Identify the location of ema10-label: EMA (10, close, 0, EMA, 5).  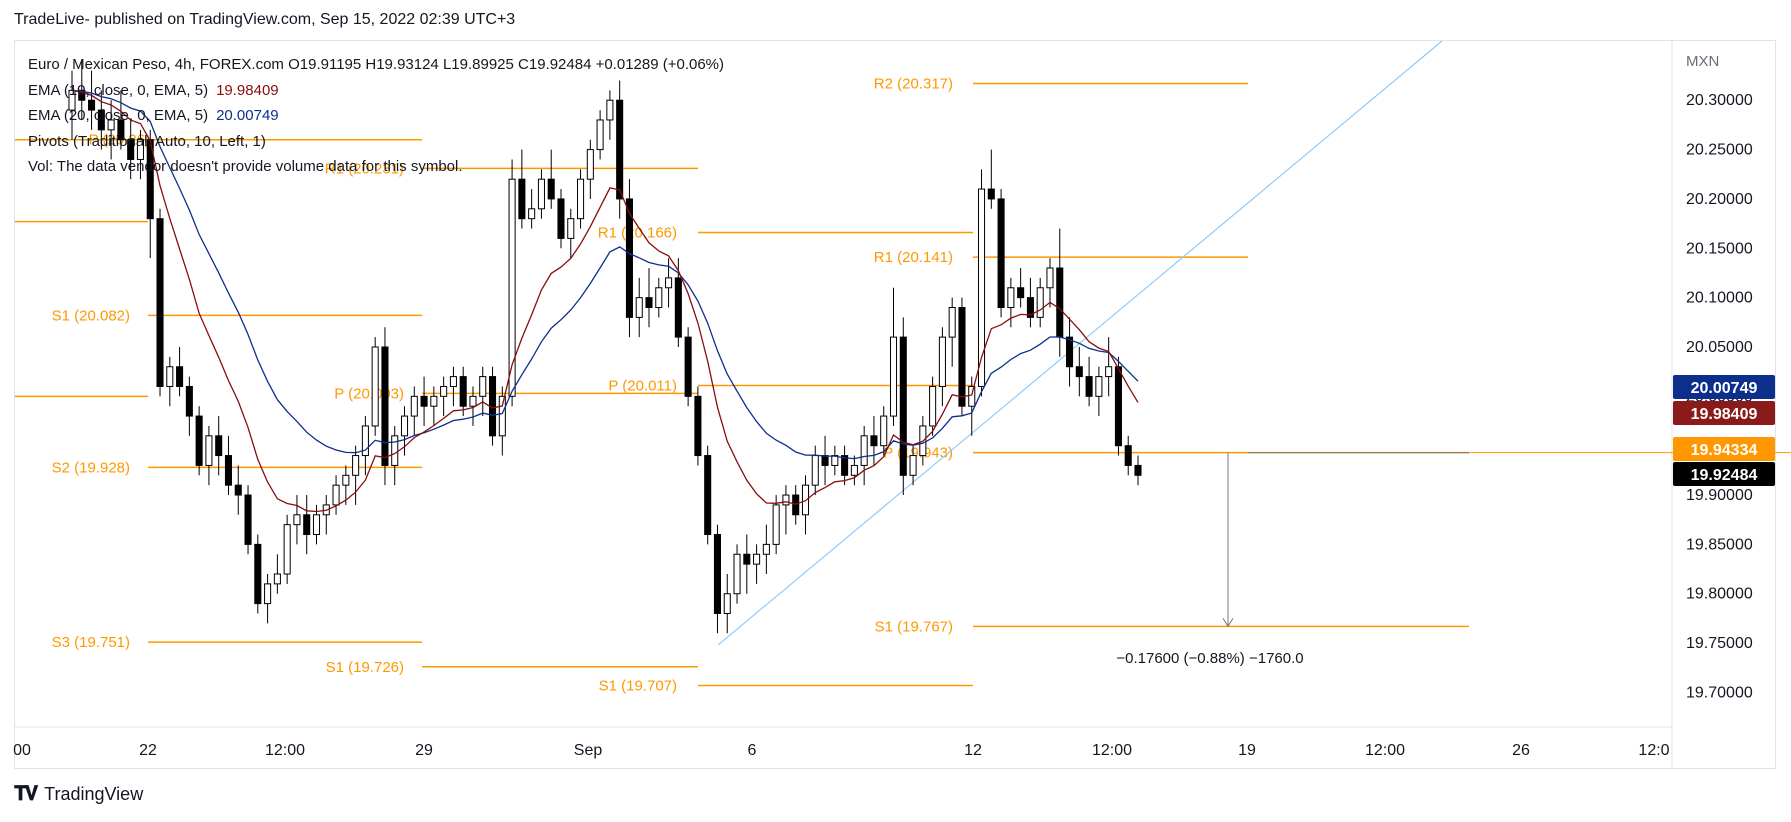
(118, 90).